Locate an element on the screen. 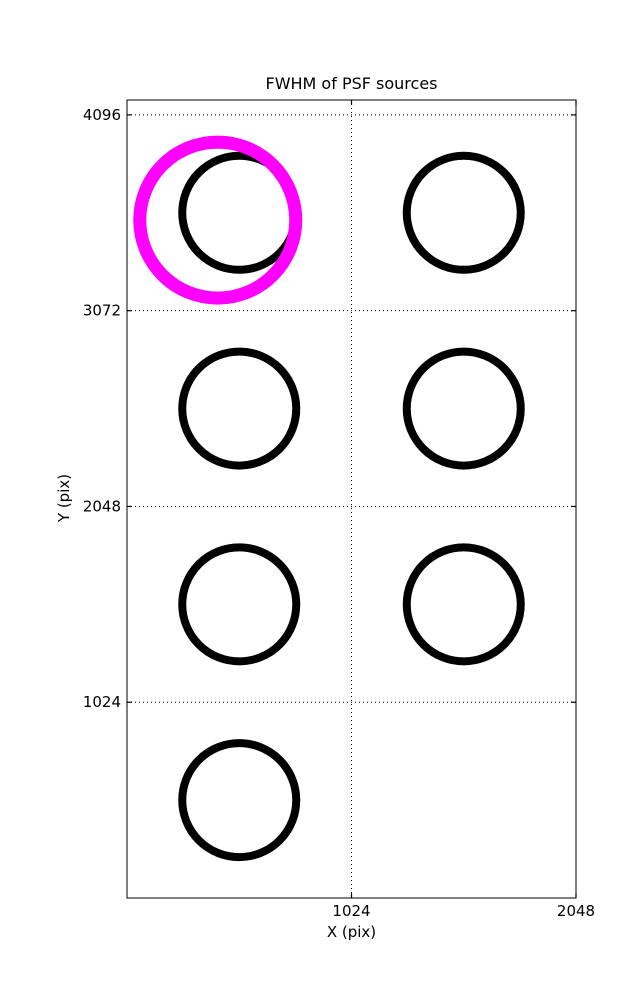 This screenshot has width=637, height=1000. y-tick-label: 4096 is located at coordinates (102, 115).